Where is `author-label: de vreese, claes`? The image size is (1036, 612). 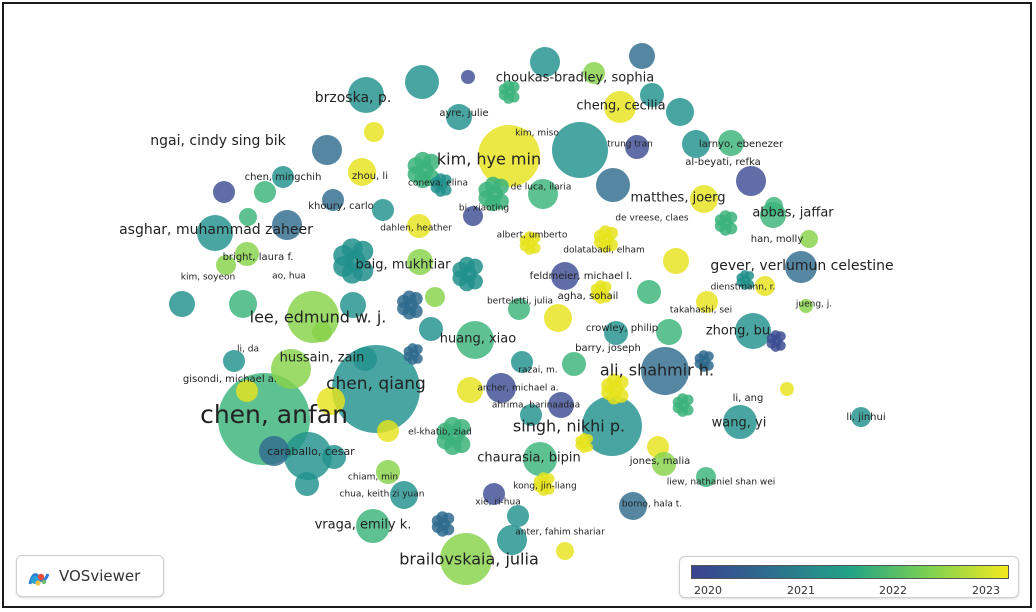
author-label: de vreese, claes is located at coordinates (651, 219).